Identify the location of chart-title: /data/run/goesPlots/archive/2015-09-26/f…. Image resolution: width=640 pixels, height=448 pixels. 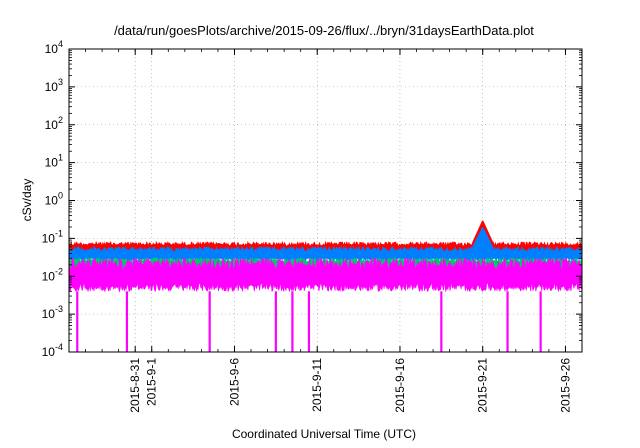
(324, 30).